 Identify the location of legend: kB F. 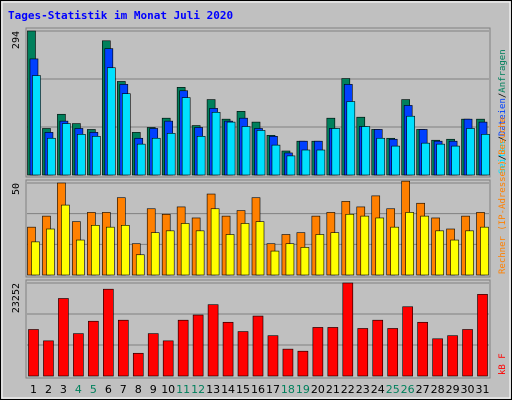
(503, 364).